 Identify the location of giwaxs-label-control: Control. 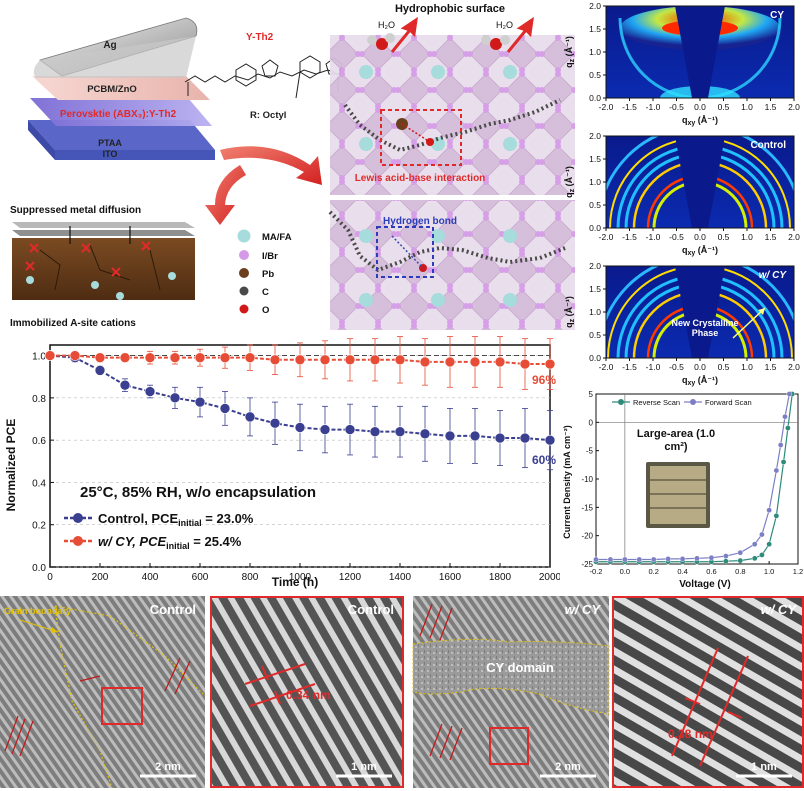
(768, 145).